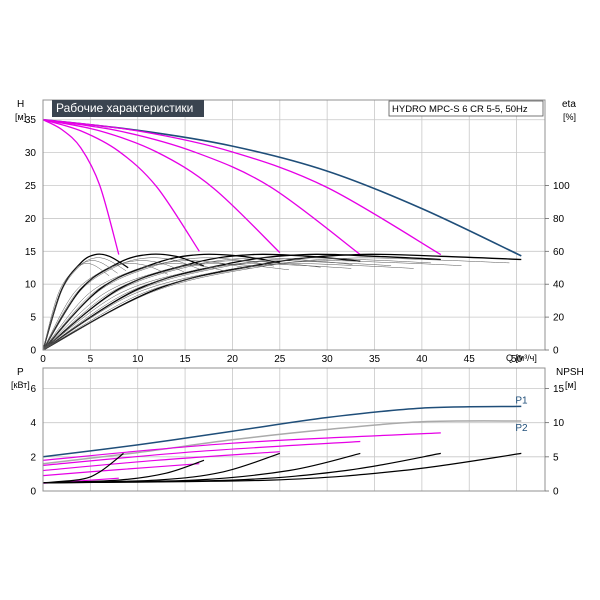 The image size is (600, 600). I want to click on npsh-curve-3-pumps, so click(161, 468).